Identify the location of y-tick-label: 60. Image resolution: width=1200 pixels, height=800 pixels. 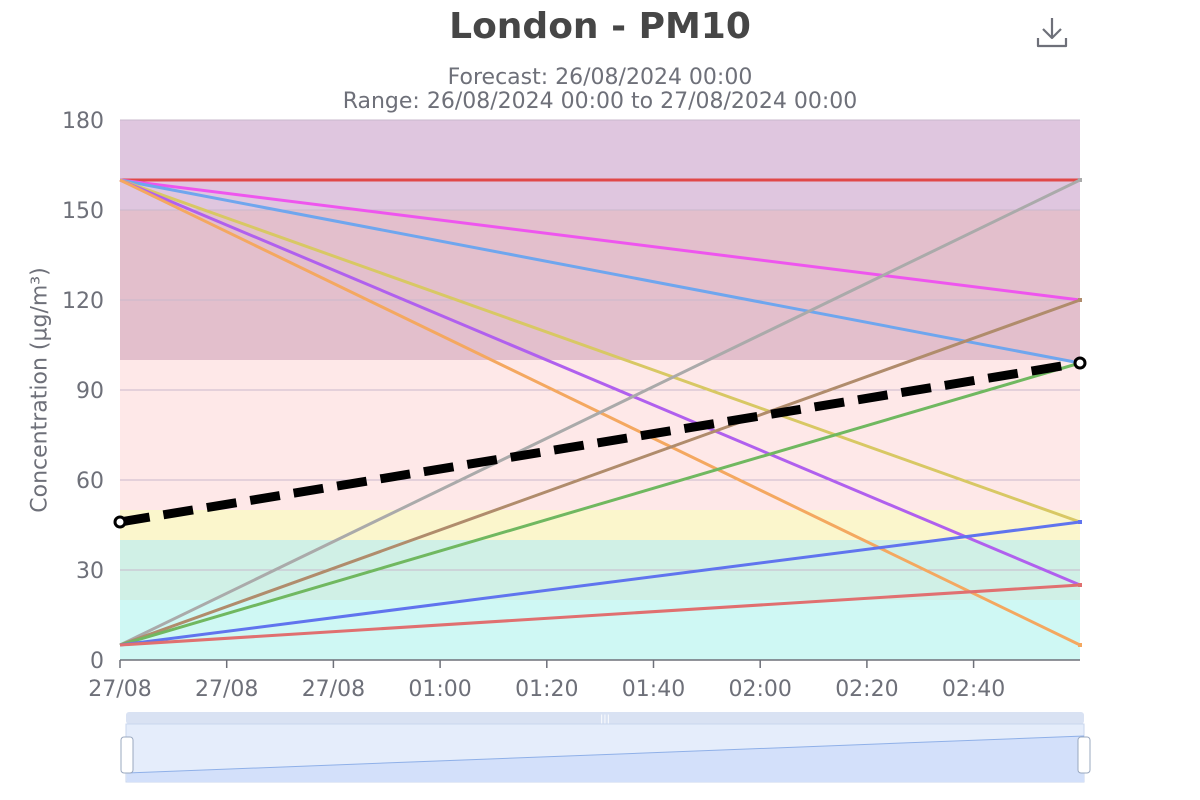
(90, 481).